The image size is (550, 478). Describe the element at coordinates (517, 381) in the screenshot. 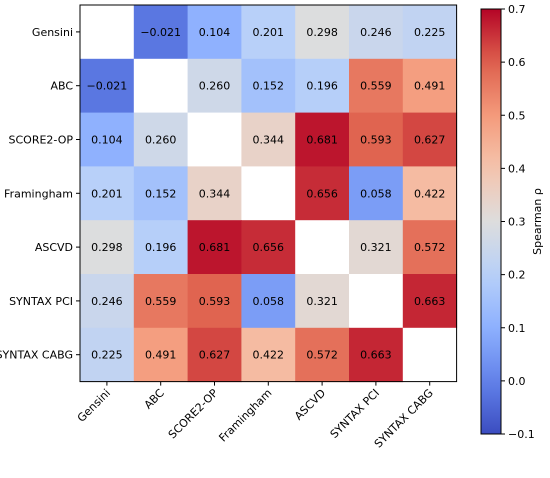

I see `colorbar-tick-label: 0.0` at that location.